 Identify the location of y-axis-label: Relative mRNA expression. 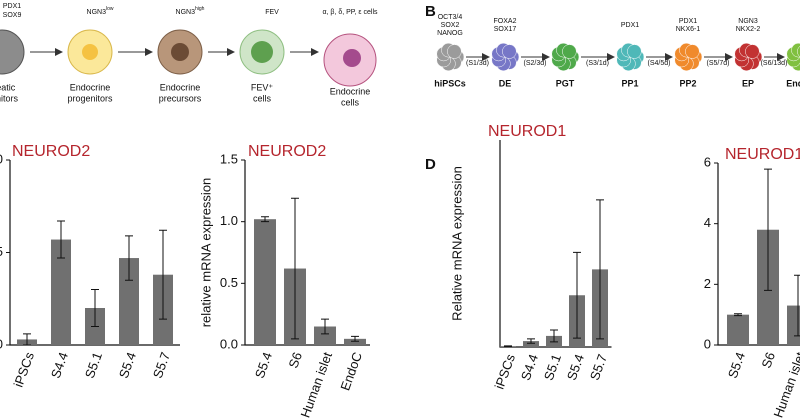
(456, 243).